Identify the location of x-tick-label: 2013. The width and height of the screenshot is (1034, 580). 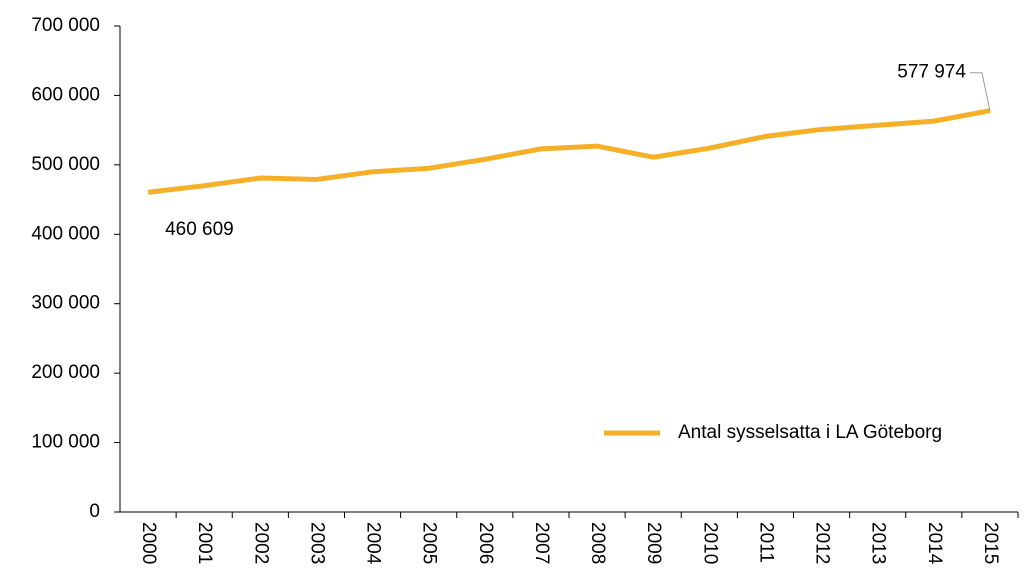
(878, 543).